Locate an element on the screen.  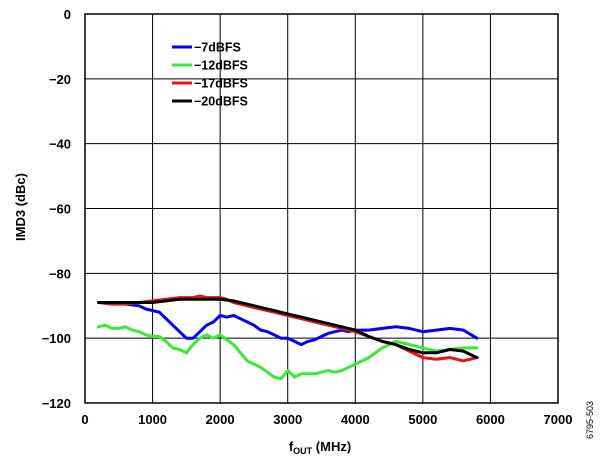
x-tick-label: 4000 is located at coordinates (355, 419).